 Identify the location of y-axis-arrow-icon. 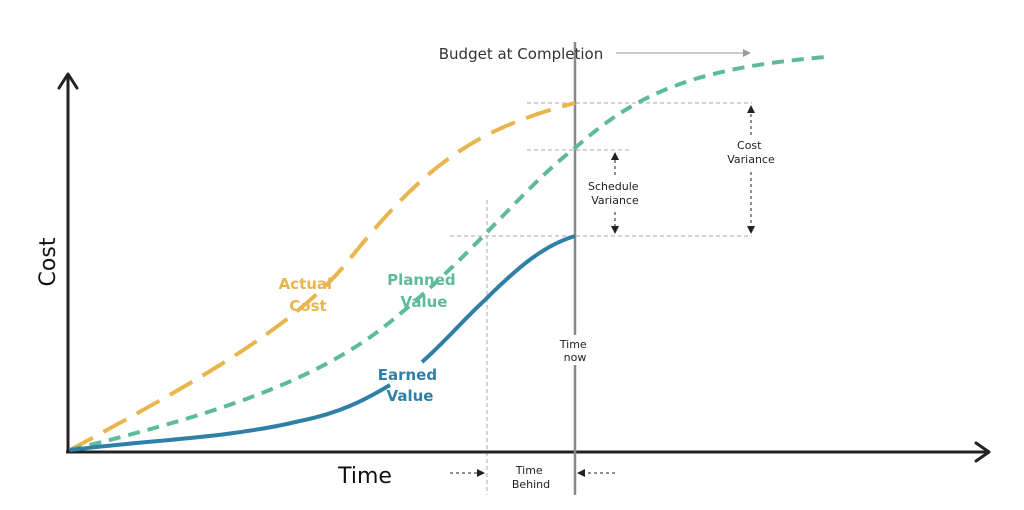
(68, 81).